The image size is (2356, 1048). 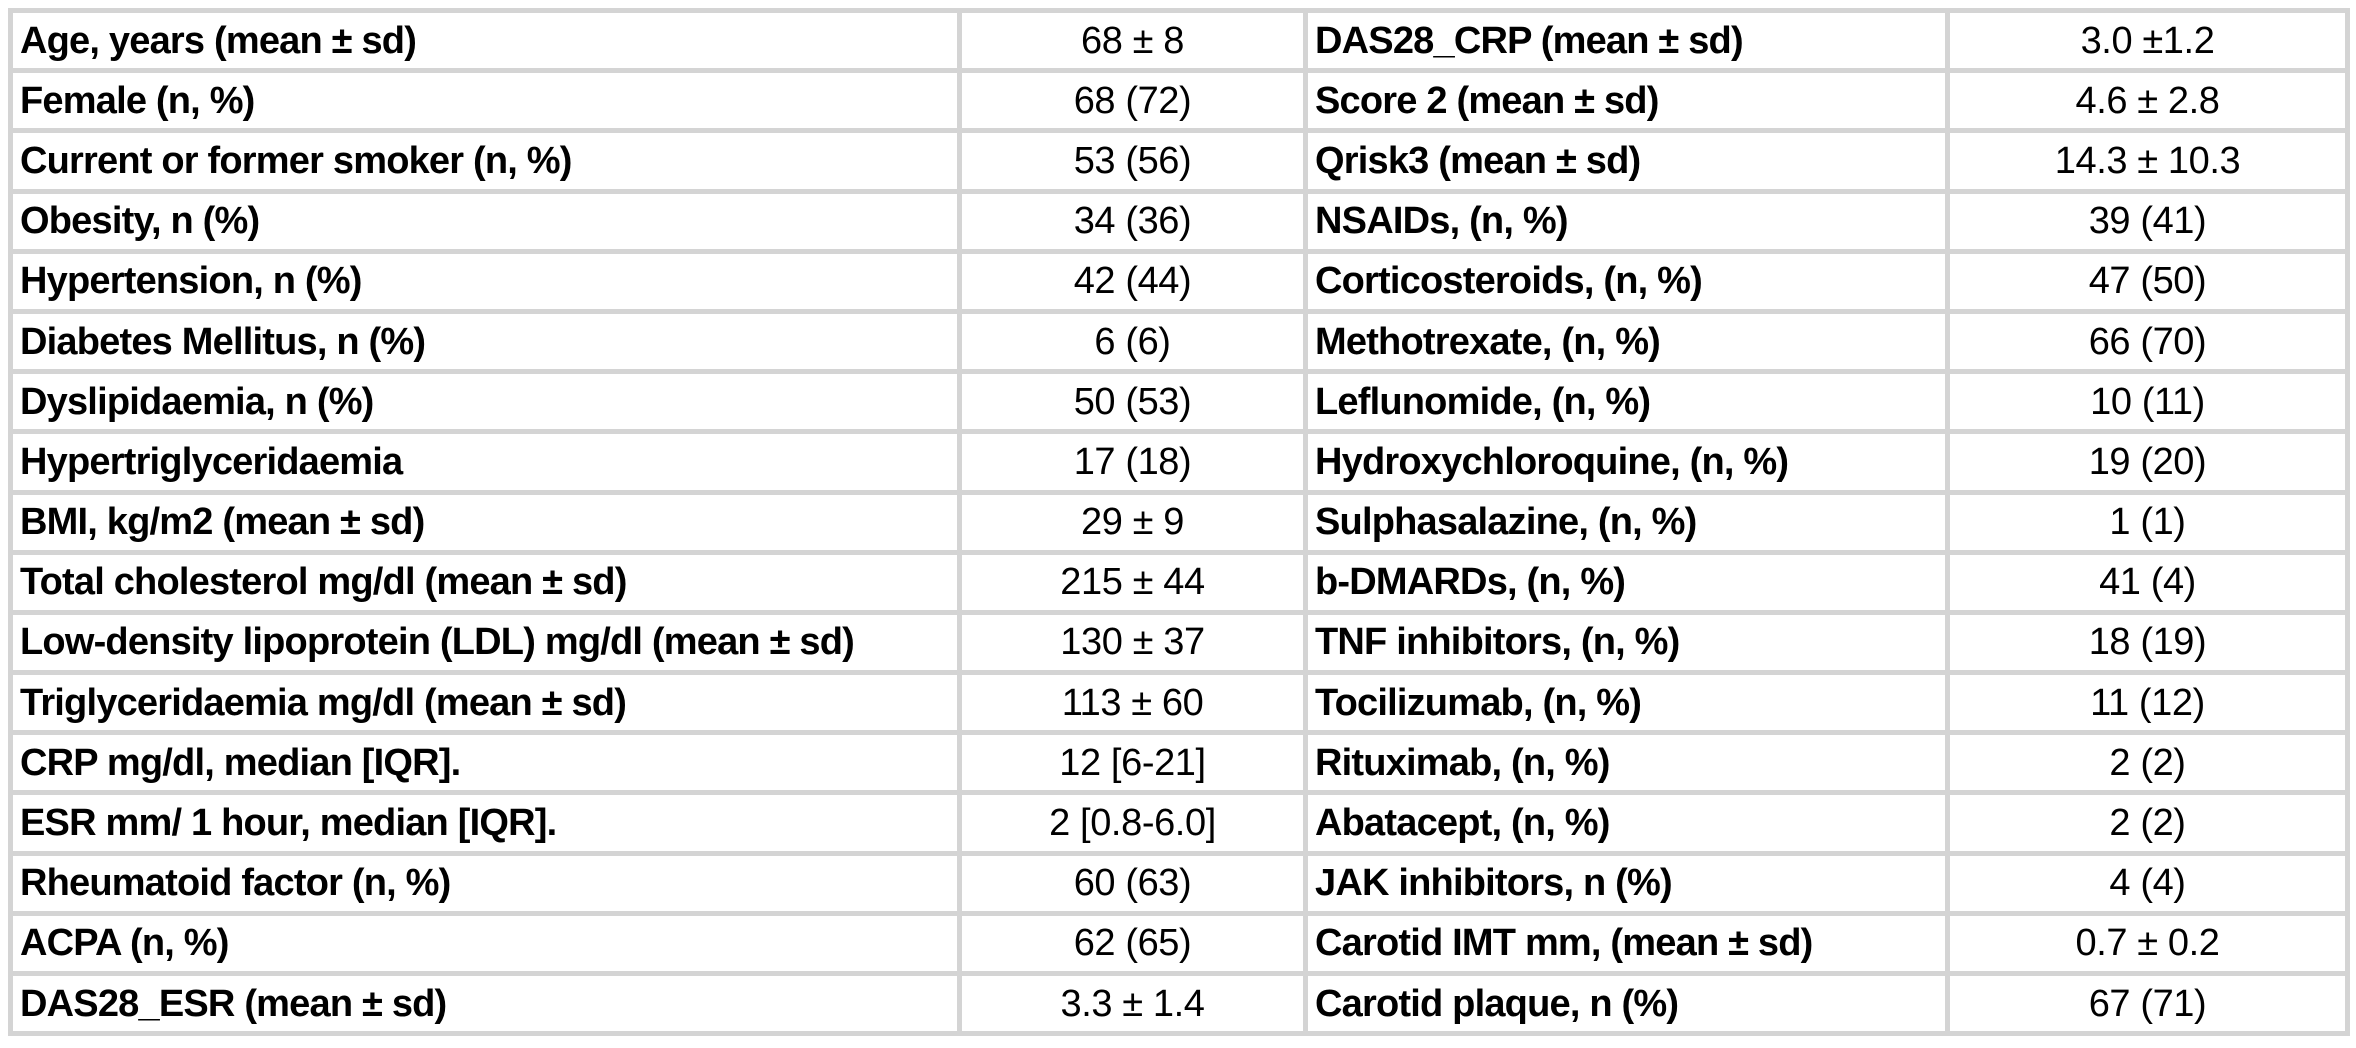 What do you see at coordinates (1132, 101) in the screenshot?
I see `left-value-cell: 68 (72)` at bounding box center [1132, 101].